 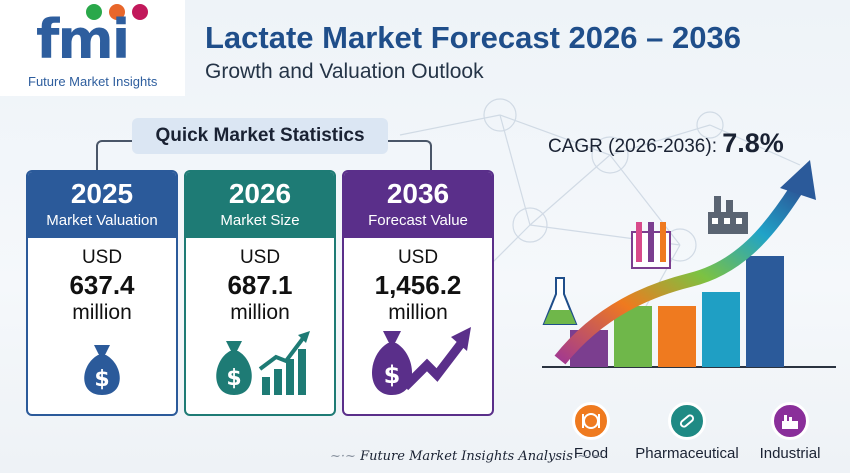 What do you see at coordinates (102, 220) in the screenshot?
I see `card-caption: Market Valuation` at bounding box center [102, 220].